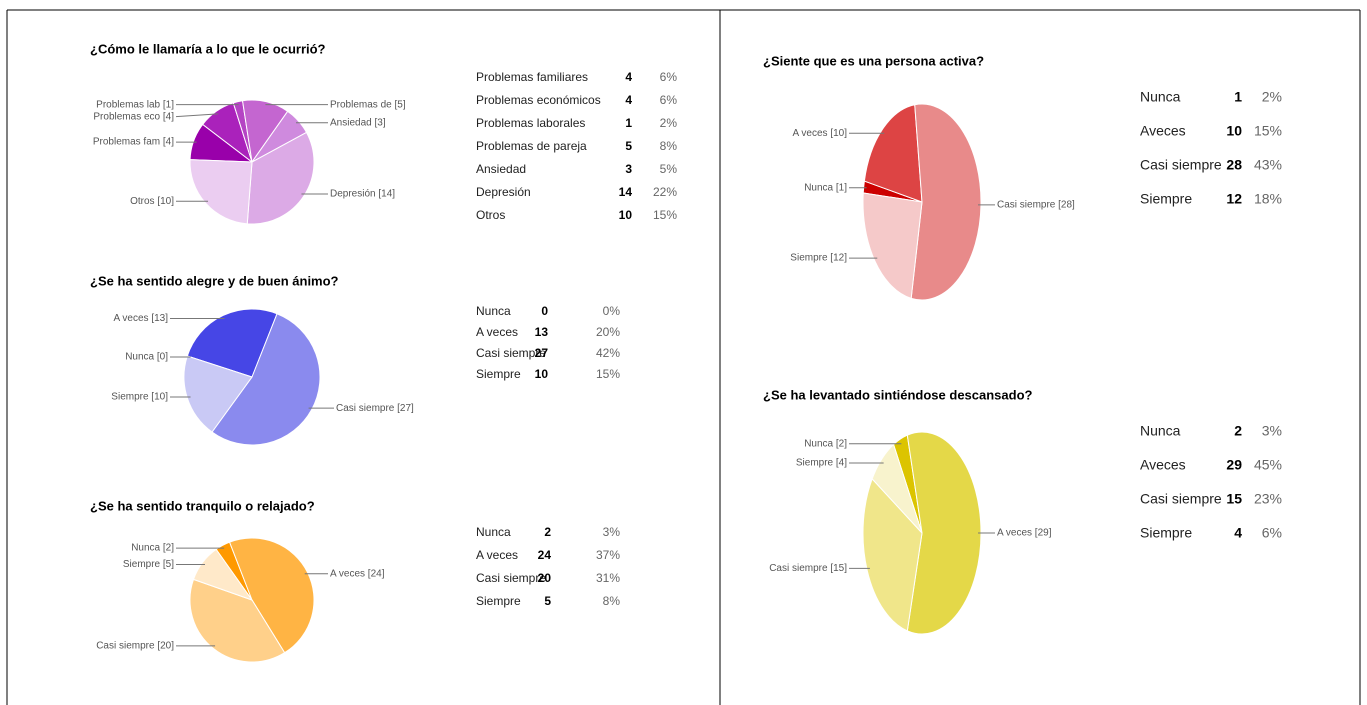 The image size is (1367, 705). I want to click on slice-label: Nunca [0], so click(146, 357).